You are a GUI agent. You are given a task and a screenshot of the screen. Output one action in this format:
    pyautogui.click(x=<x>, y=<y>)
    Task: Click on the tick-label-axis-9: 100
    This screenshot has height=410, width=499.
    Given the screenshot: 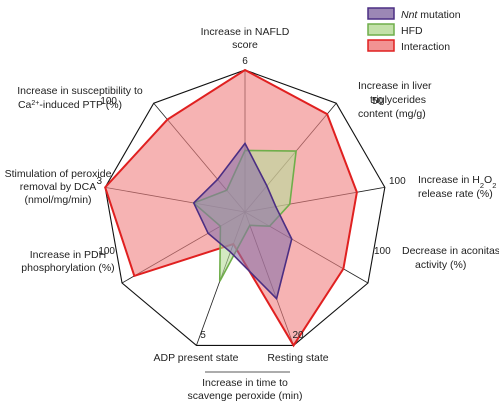 What is the action you would take?
    pyautogui.click(x=108, y=101)
    